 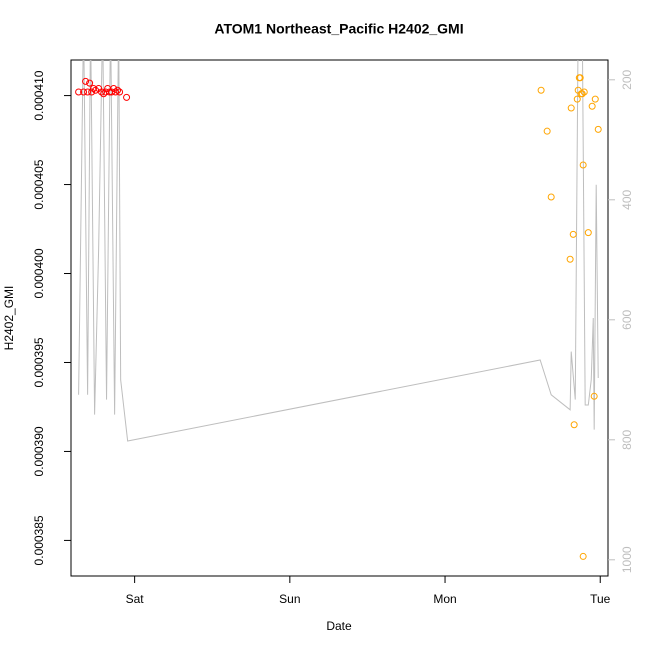 I want to click on y-axis-label: H2402_GMI, so click(x=9, y=318).